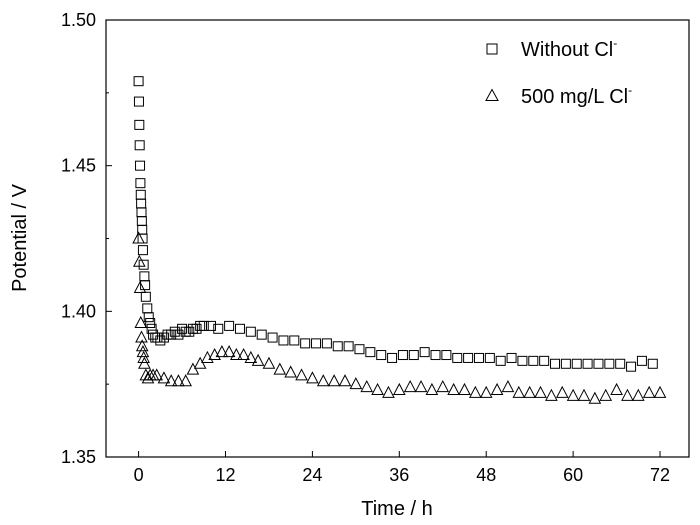  I want to click on x-axis-title: Time / h, so click(397, 509).